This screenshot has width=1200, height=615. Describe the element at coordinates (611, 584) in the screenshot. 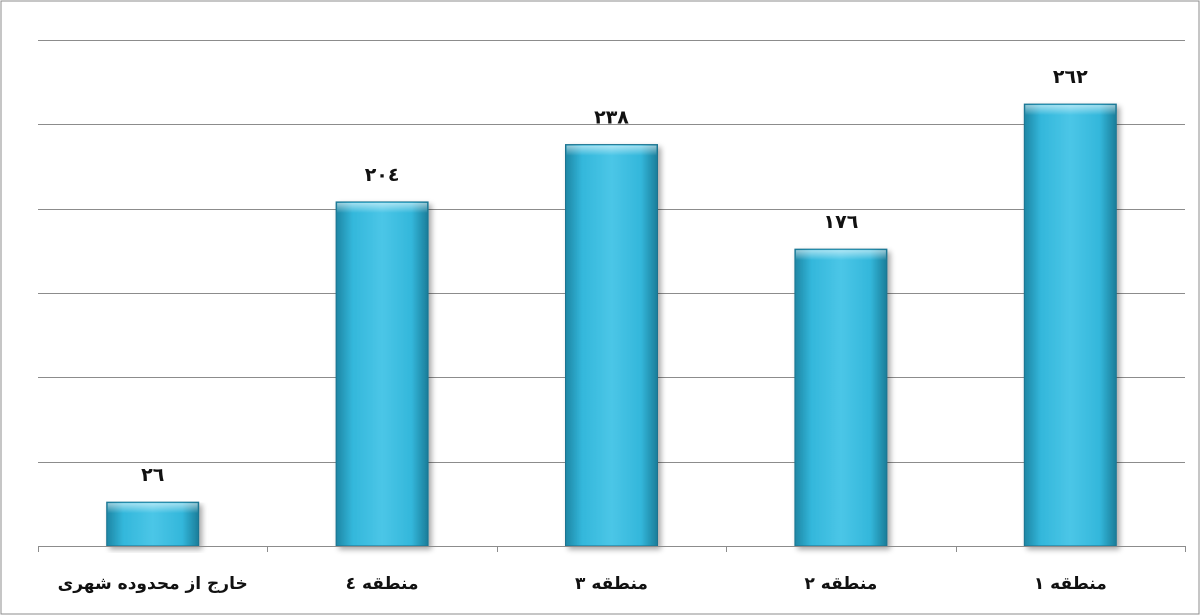

I see `category-label: منطقه ٣` at that location.